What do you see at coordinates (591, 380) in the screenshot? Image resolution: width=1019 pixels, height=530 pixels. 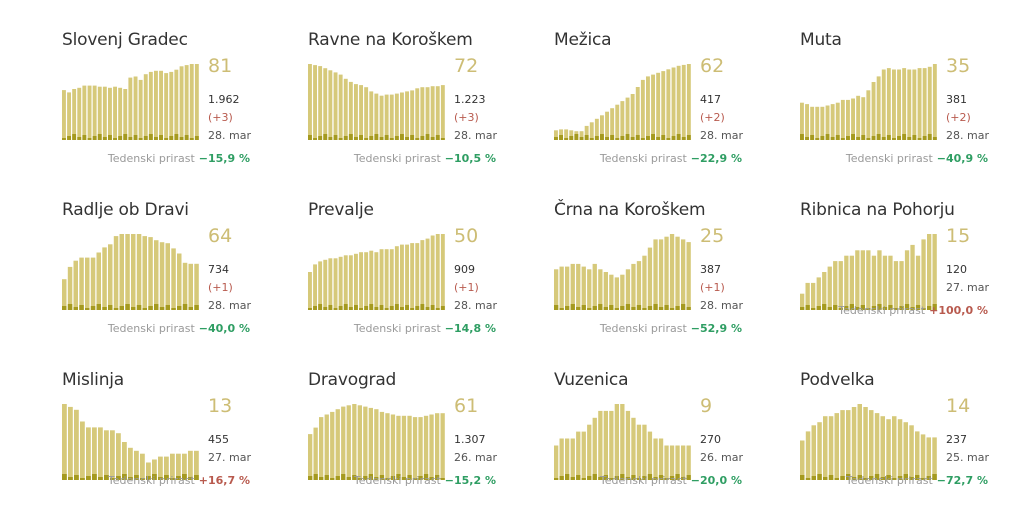 I see `municipality-name: Vuzenica` at bounding box center [591, 380].